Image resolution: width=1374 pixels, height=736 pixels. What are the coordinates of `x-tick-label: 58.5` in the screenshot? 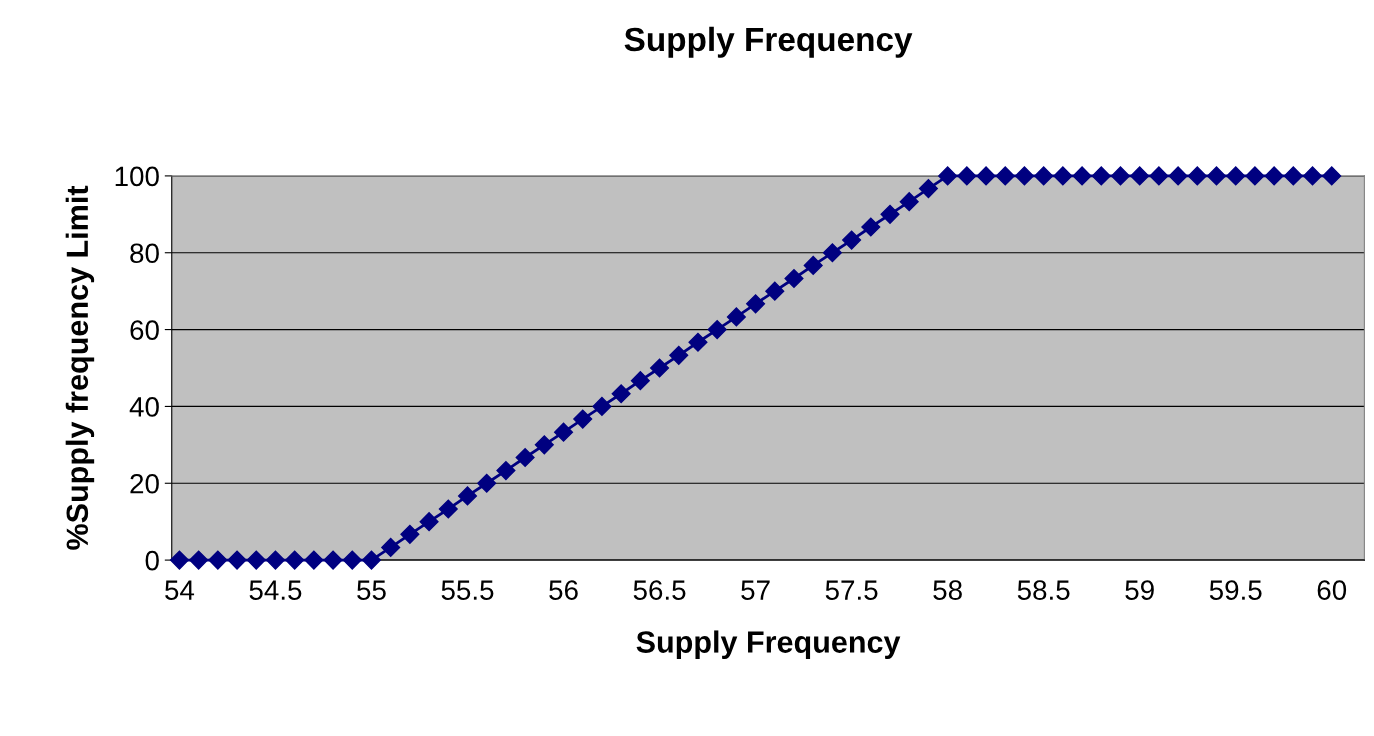 It's located at (1043, 590).